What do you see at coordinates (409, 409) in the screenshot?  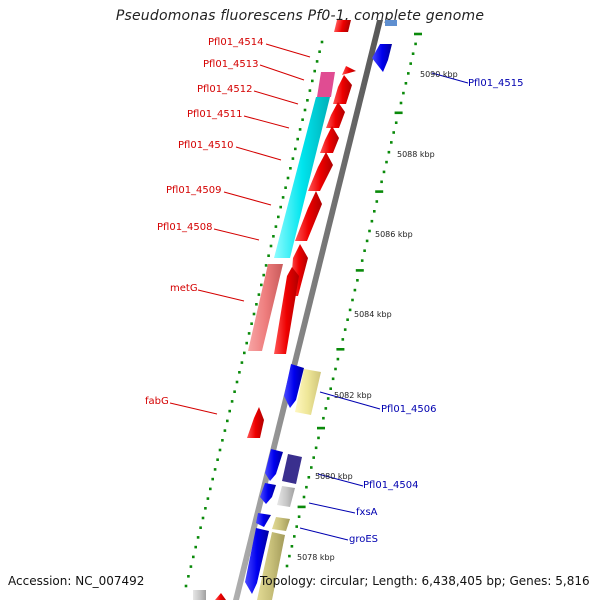 I see `gene-label-Pfl01_4506: Pfl01_4506` at bounding box center [409, 409].